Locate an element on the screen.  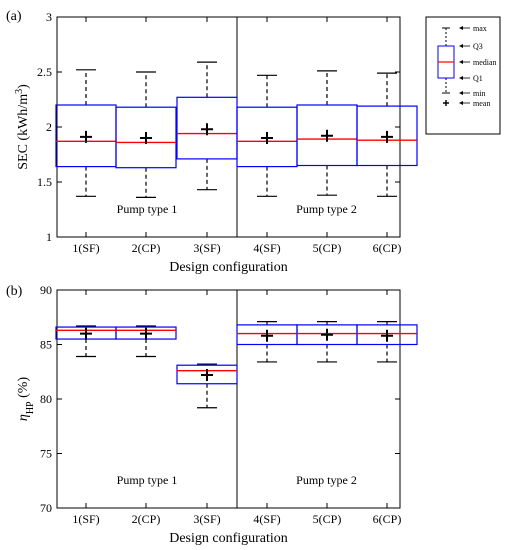
y-axis-label: ηHP (%) is located at coordinates (26, 399).